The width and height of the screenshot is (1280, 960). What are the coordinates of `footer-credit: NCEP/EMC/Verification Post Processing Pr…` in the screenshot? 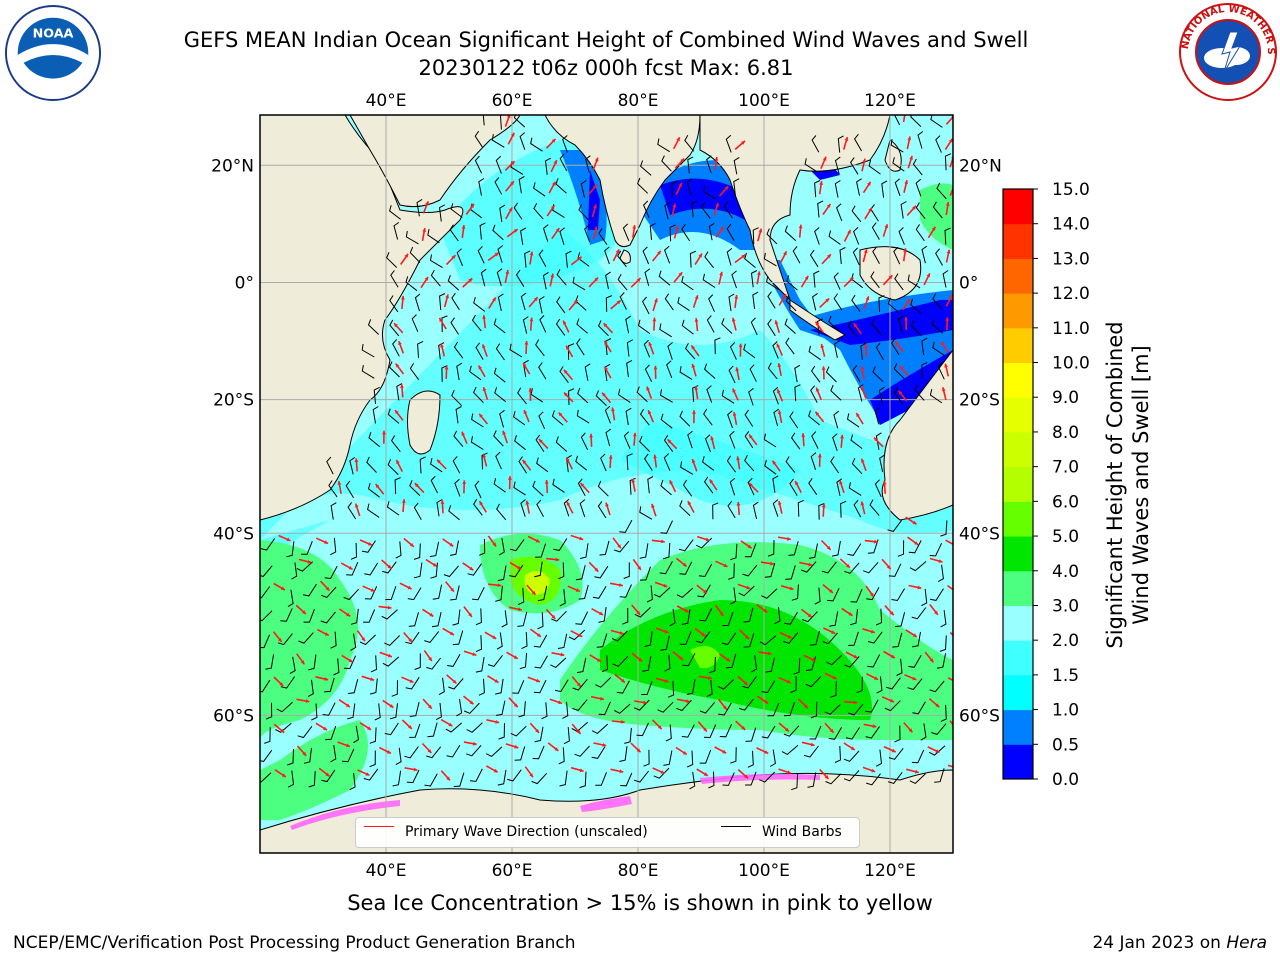 It's located at (294, 943).